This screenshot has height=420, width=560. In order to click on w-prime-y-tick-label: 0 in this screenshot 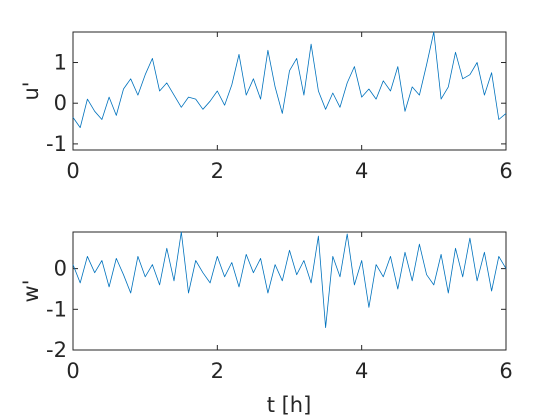, I will do `click(60, 269)`.